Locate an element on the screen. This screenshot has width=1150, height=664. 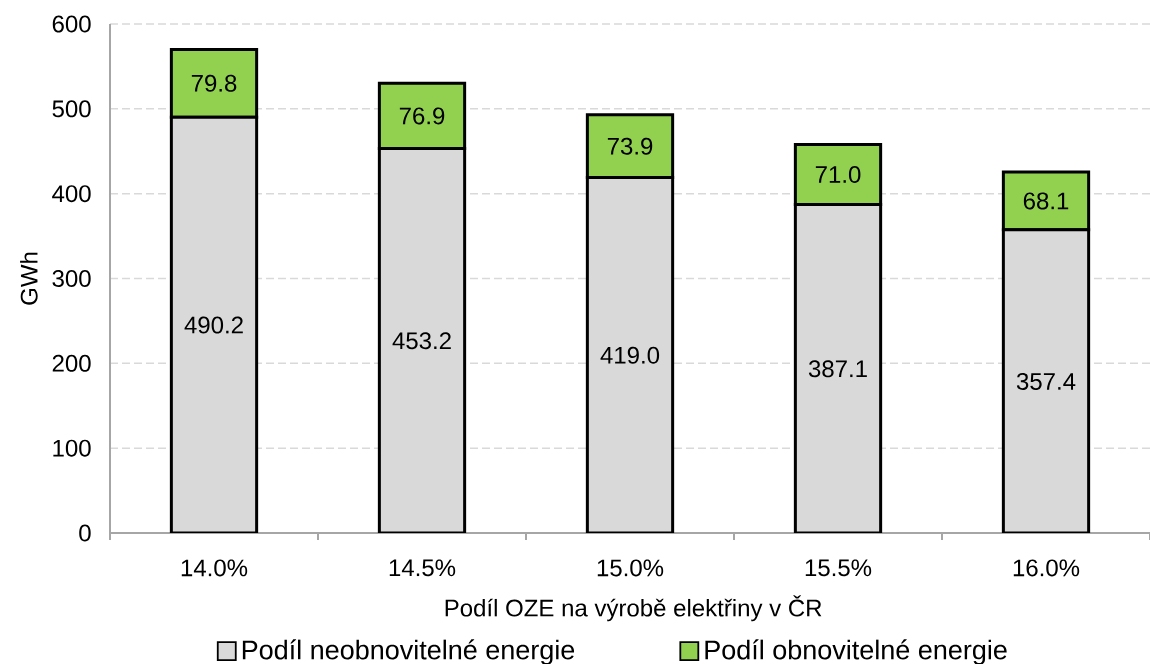
y-tick-label: 100 is located at coordinates (72, 448).